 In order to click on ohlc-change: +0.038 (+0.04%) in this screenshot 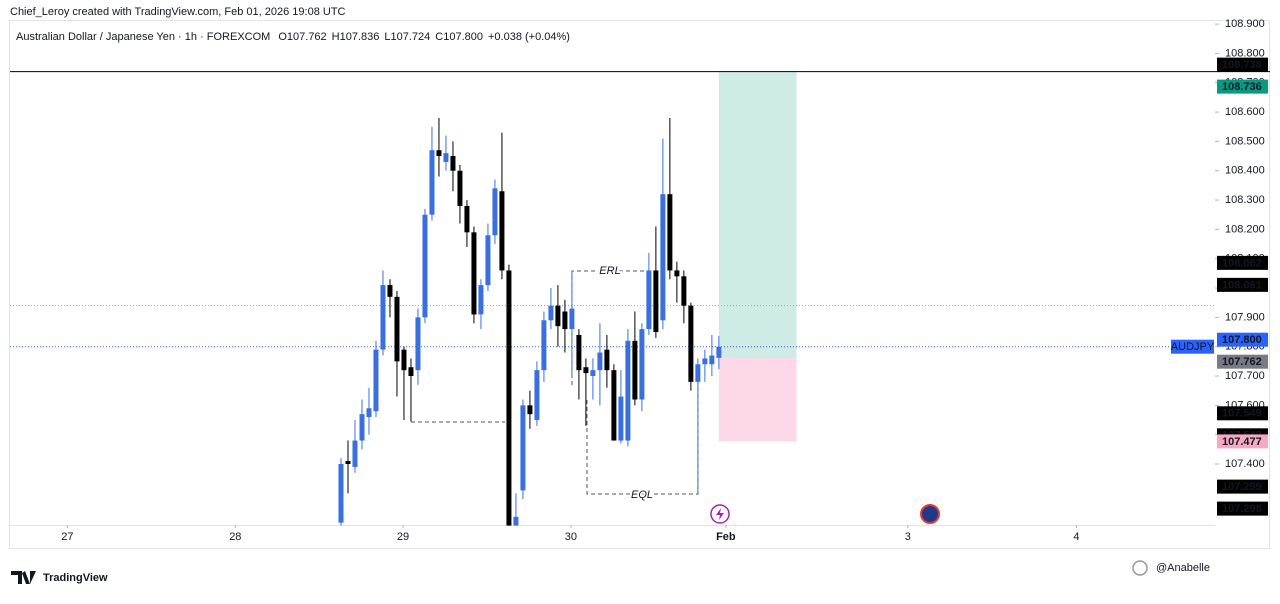, I will do `click(529, 37)`.